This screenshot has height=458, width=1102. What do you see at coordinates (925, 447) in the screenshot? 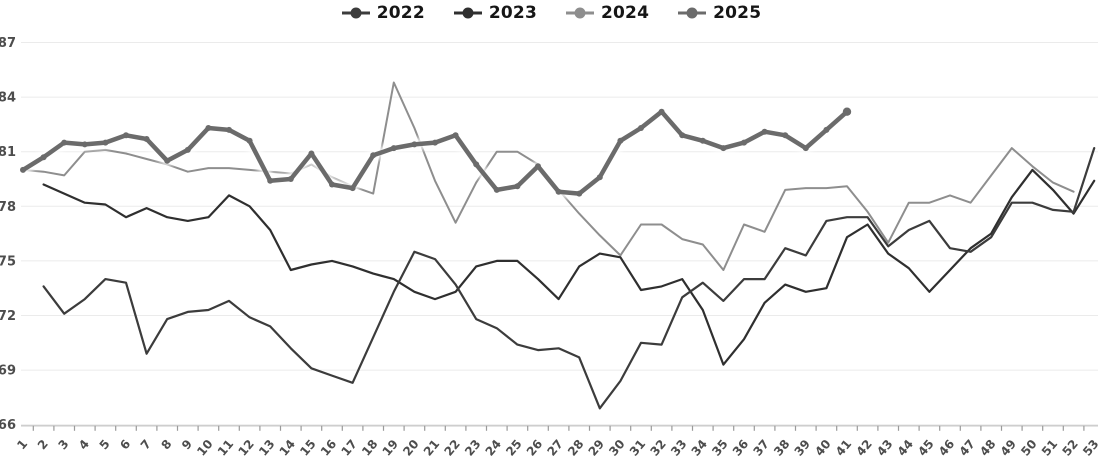
I see `x-axis-tick-label: 45` at bounding box center [925, 447].